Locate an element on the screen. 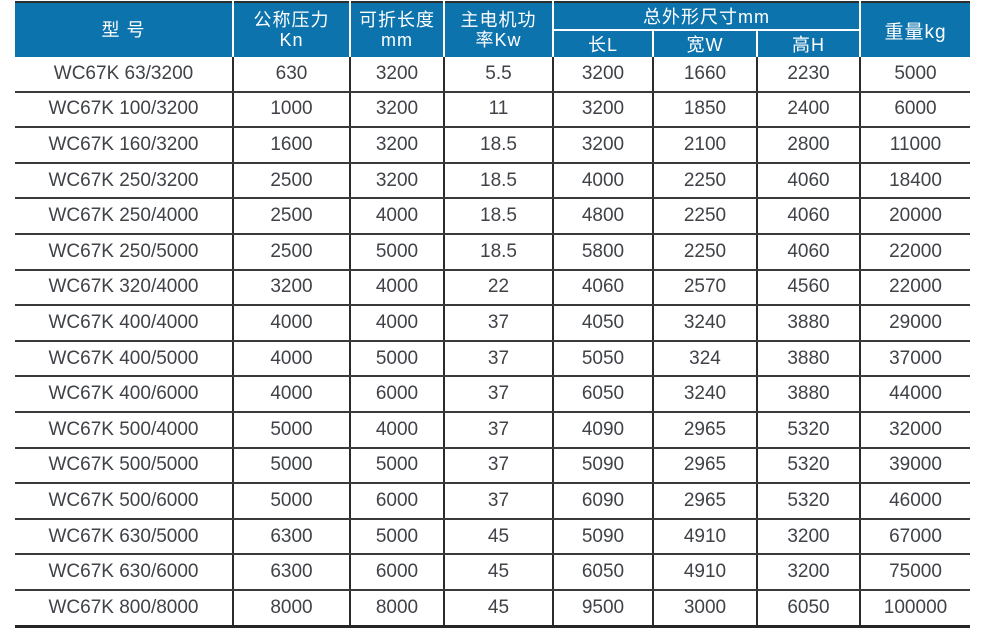 This screenshot has height=642, width=992. header-model: 型 号 is located at coordinates (124, 29).